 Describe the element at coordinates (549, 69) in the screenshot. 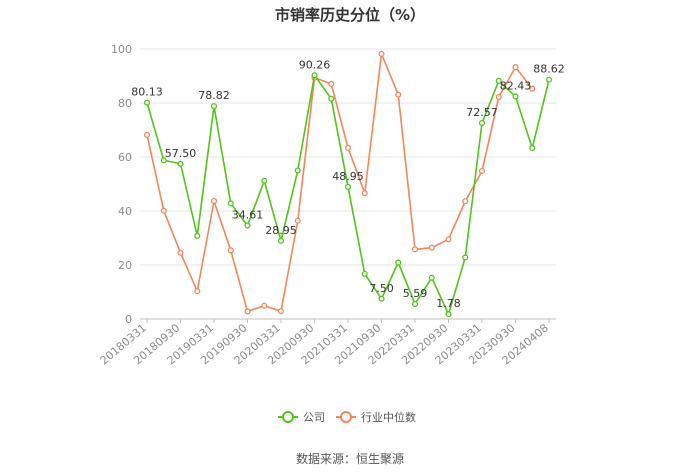

I see `data-label: 88.62` at that location.